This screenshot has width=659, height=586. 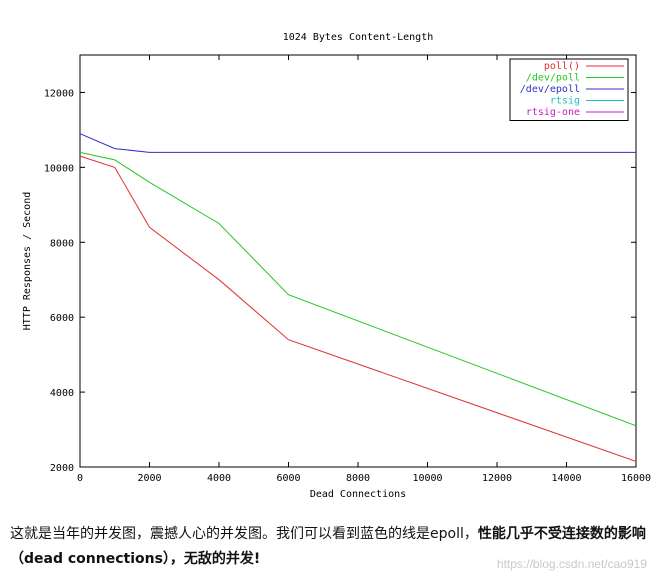 What do you see at coordinates (571, 564) in the screenshot?
I see `watermark: https://blog.csdn.net/cao919` at bounding box center [571, 564].